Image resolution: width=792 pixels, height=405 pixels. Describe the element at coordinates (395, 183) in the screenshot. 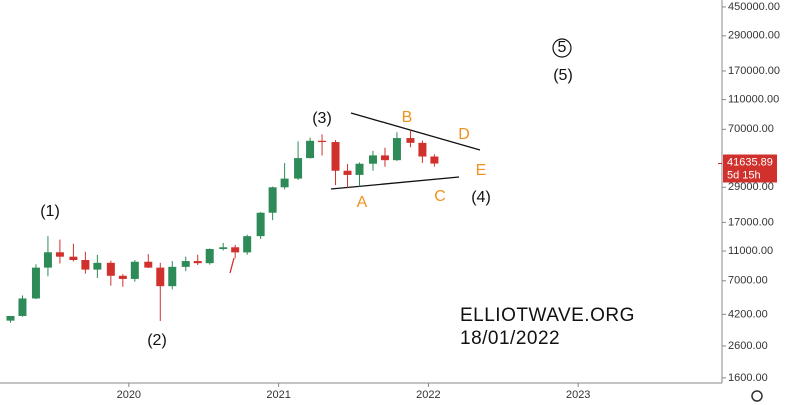

I see `trendline-lower` at that location.